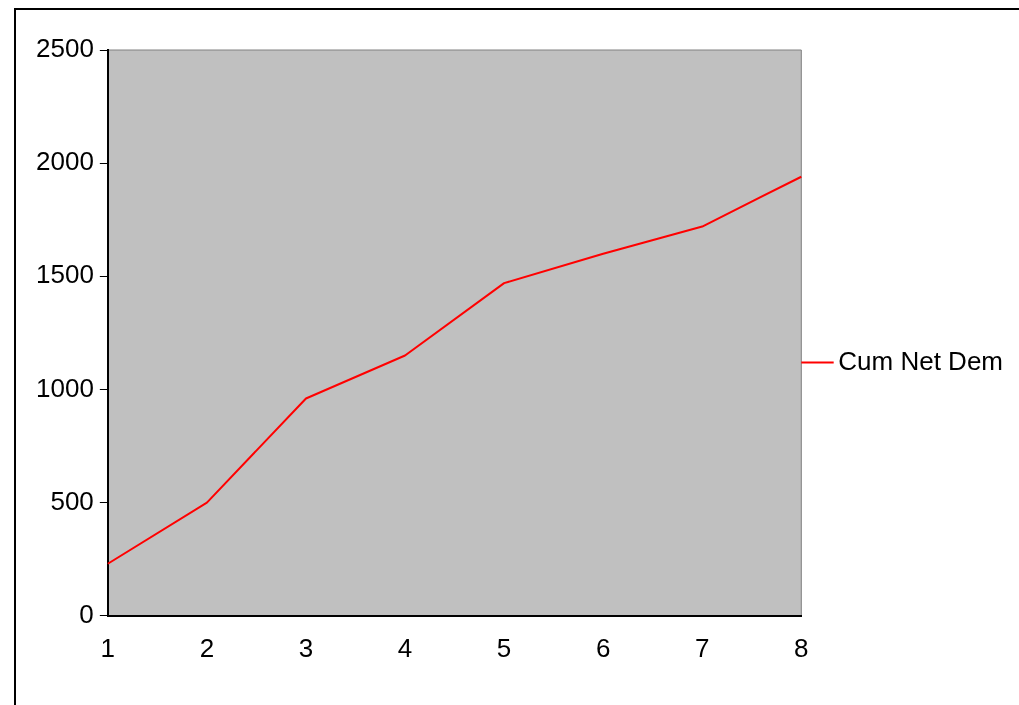 The width and height of the screenshot is (1019, 705). Describe the element at coordinates (504, 647) in the screenshot. I see `x-tick-label: 5` at that location.